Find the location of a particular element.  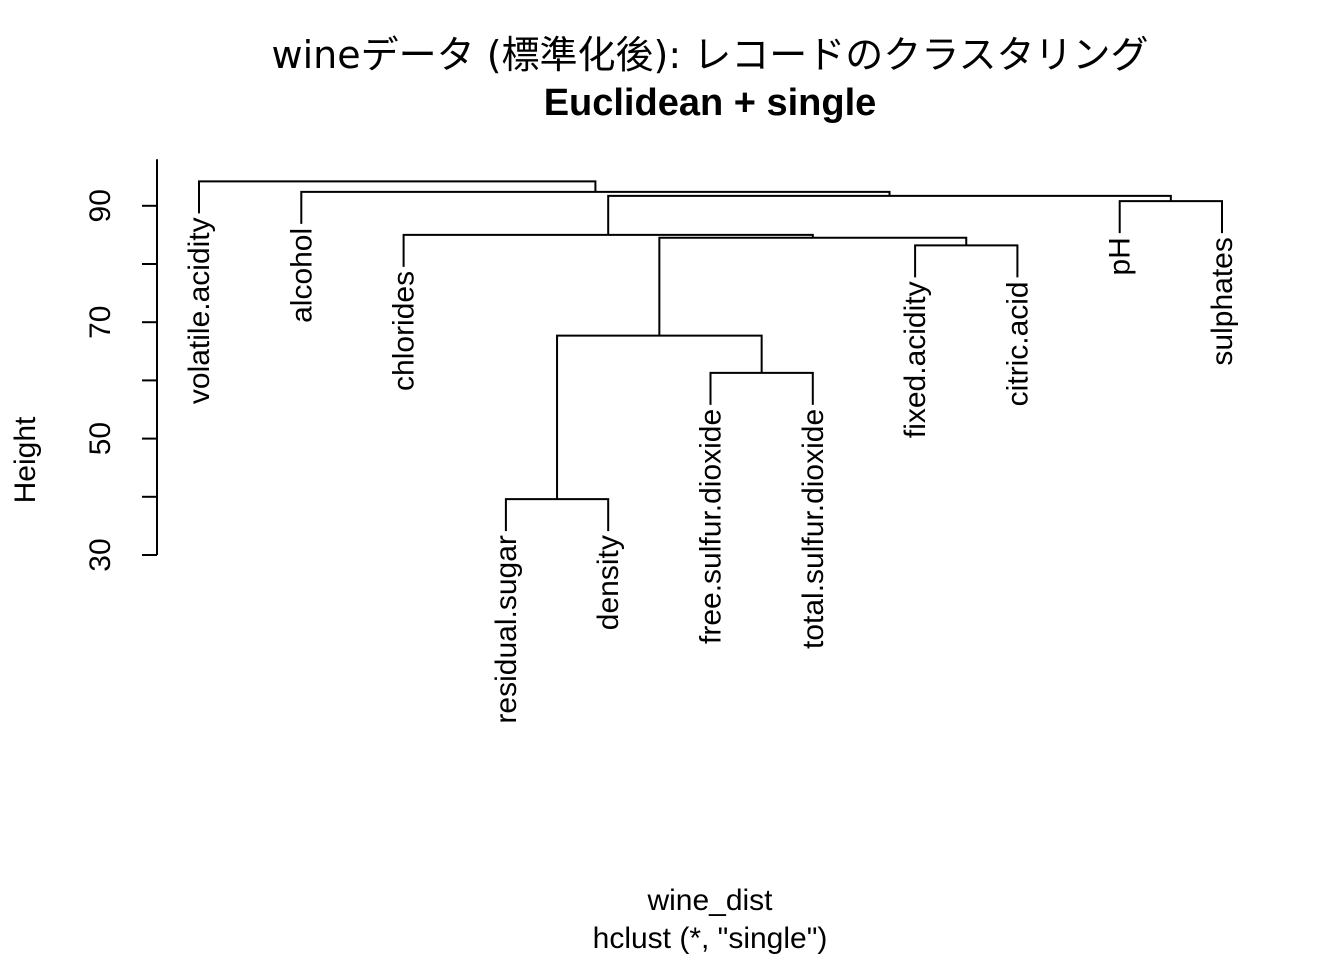

chart-subtitle: Euclidean + single is located at coordinates (710, 103).